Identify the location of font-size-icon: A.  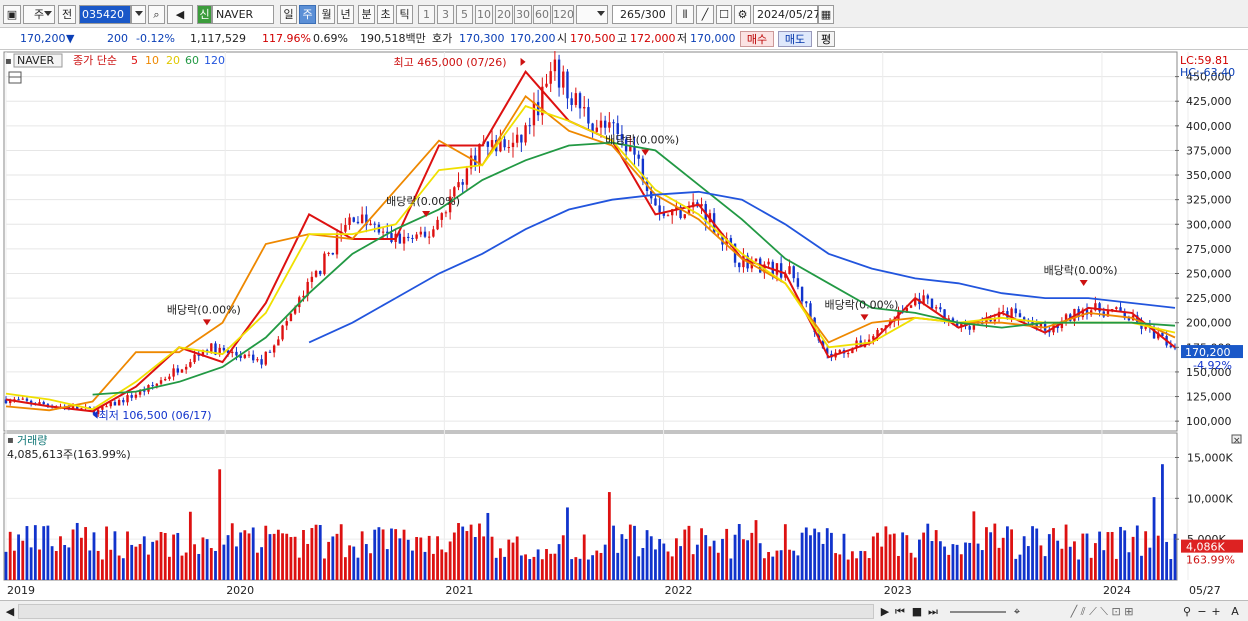
(1235, 611).